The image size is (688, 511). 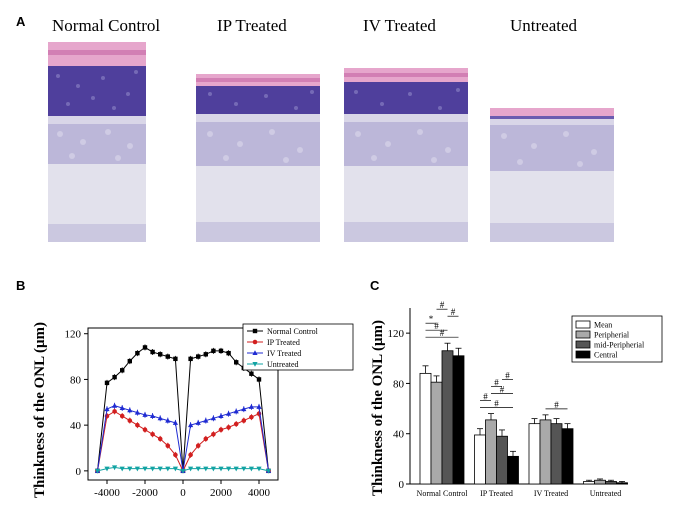 What do you see at coordinates (97, 142) in the screenshot?
I see `histology-image-normal-control` at bounding box center [97, 142].